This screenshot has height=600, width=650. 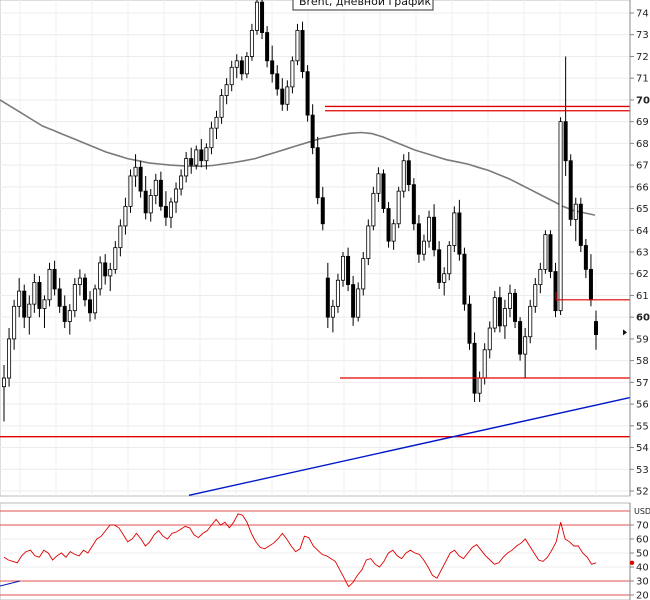 I want to click on indicator-tick-label: 60, so click(x=642, y=540).